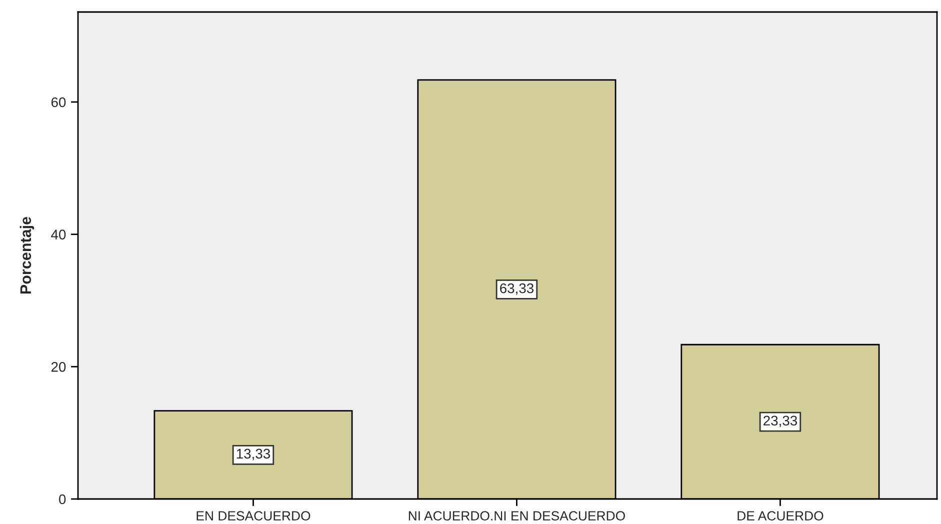 The width and height of the screenshot is (941, 524). What do you see at coordinates (253, 454) in the screenshot?
I see `data-label: 13,33` at bounding box center [253, 454].